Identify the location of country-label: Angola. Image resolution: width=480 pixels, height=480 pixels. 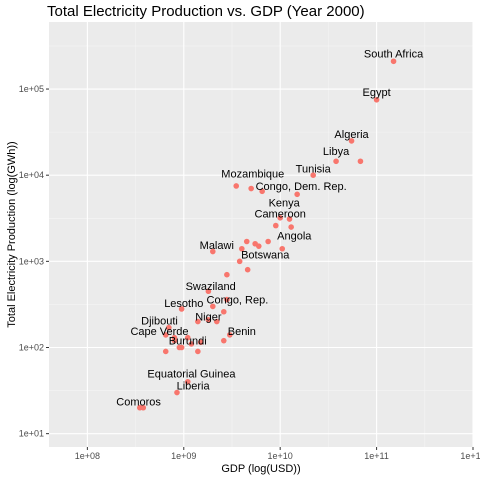
(294, 236).